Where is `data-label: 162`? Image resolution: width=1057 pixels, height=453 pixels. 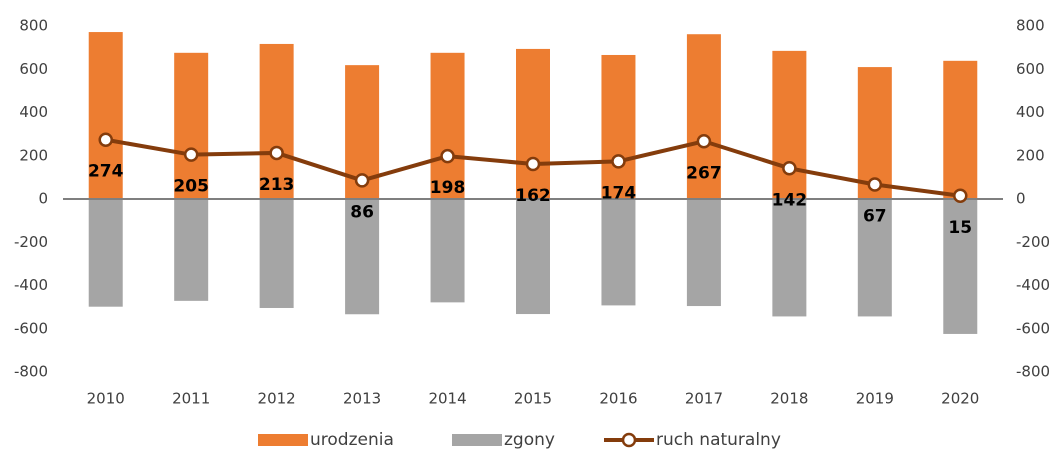 data-label: 162 is located at coordinates (533, 196).